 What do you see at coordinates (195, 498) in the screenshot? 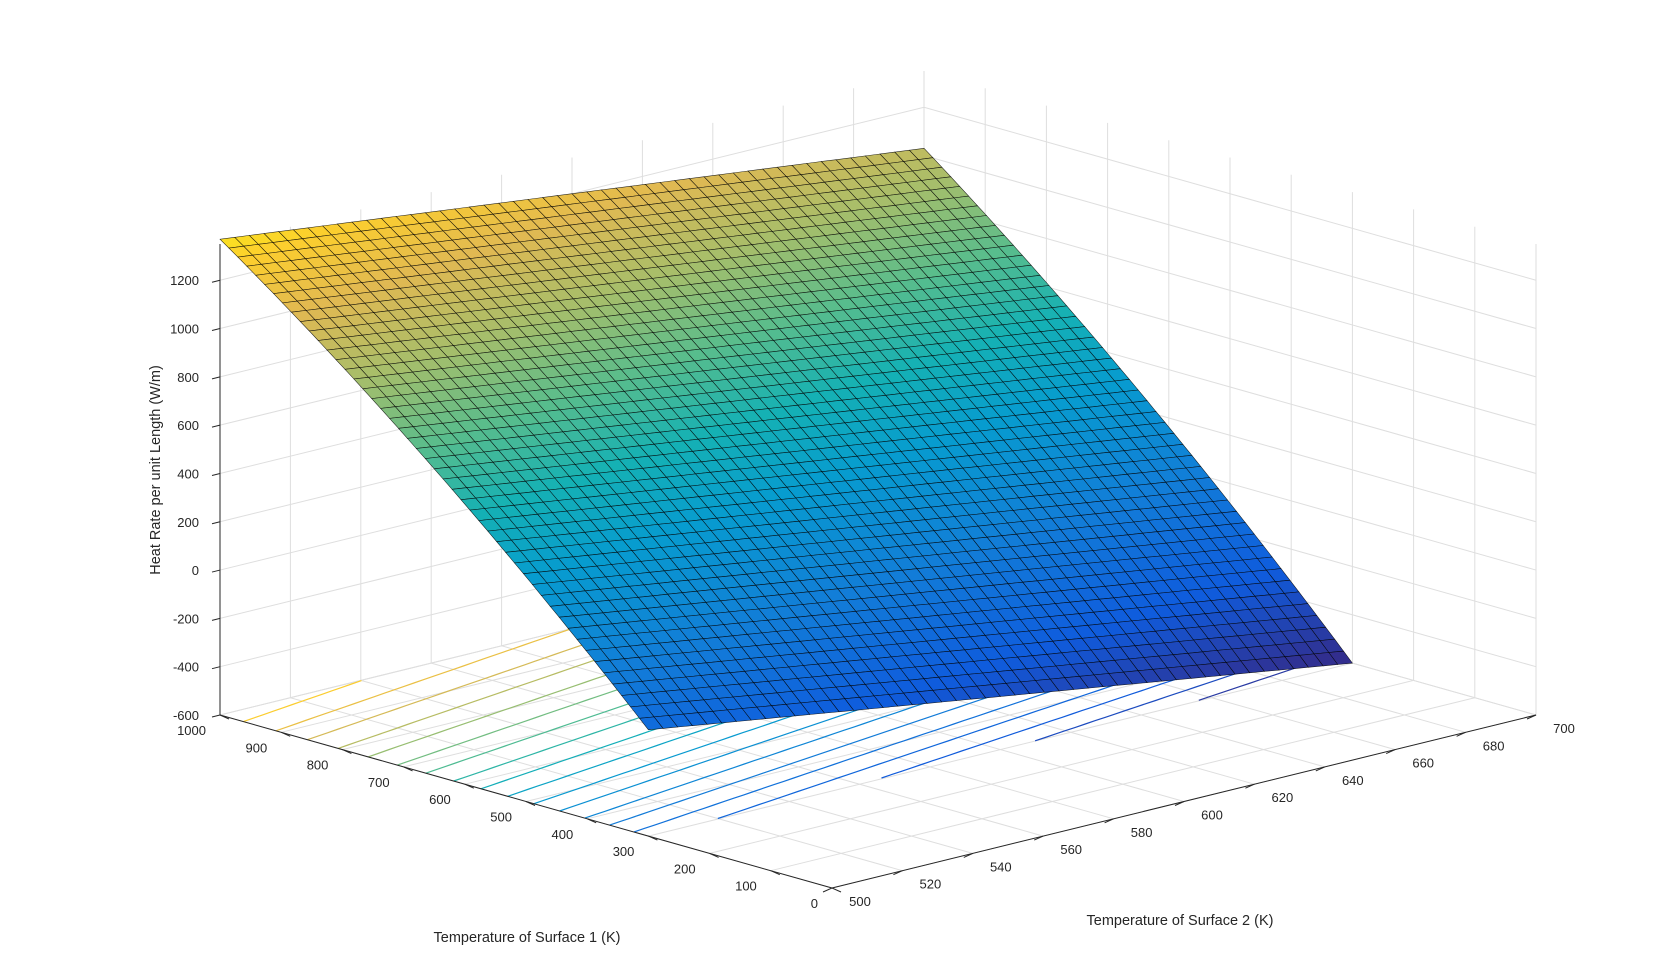
I see `z-tick-labels: -600 -400 -200 0 200 400 600 800 1000 1200` at bounding box center [195, 498].